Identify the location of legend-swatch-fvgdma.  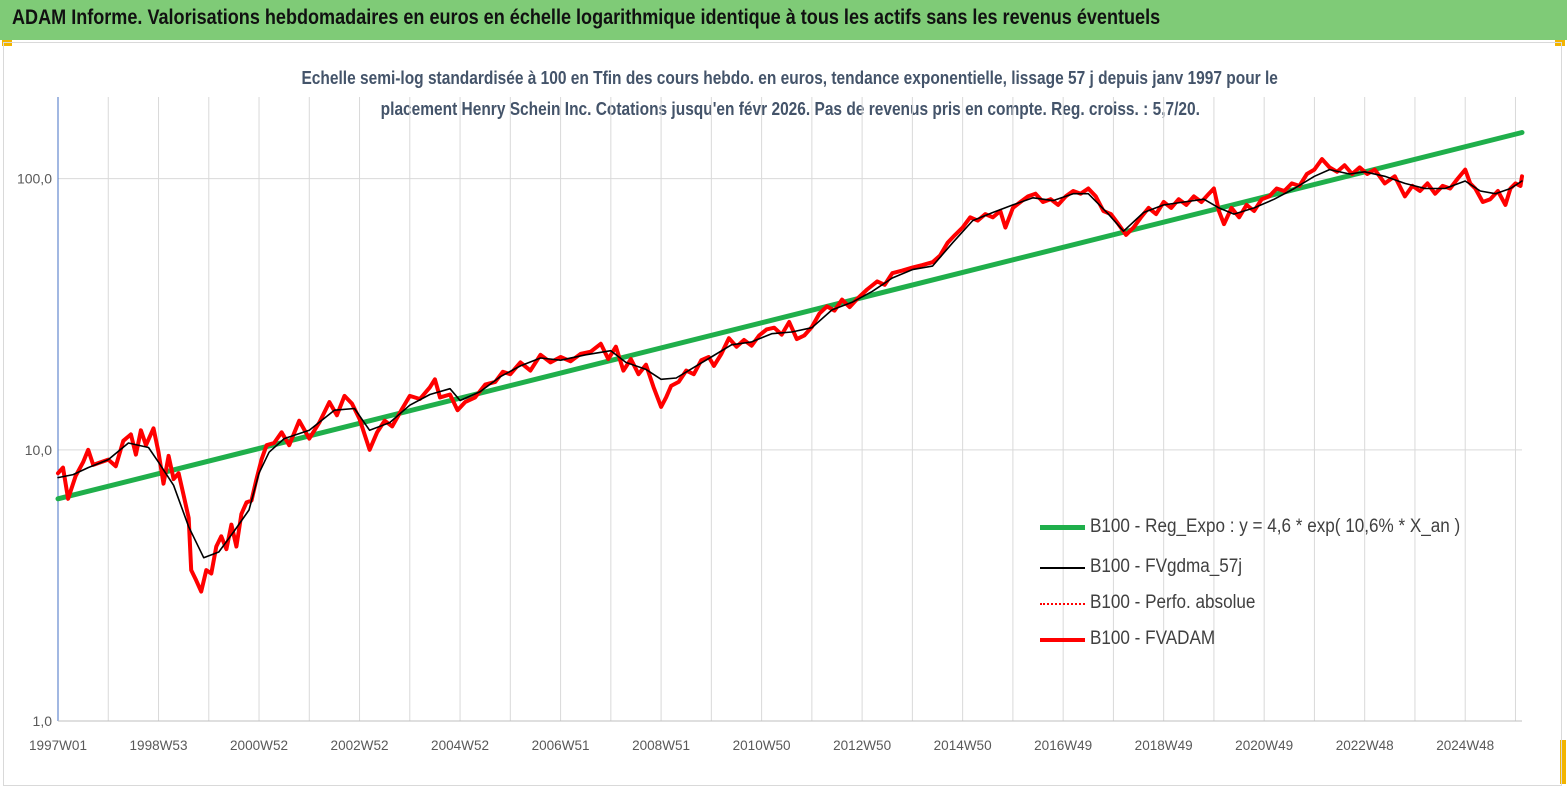
(1062, 568).